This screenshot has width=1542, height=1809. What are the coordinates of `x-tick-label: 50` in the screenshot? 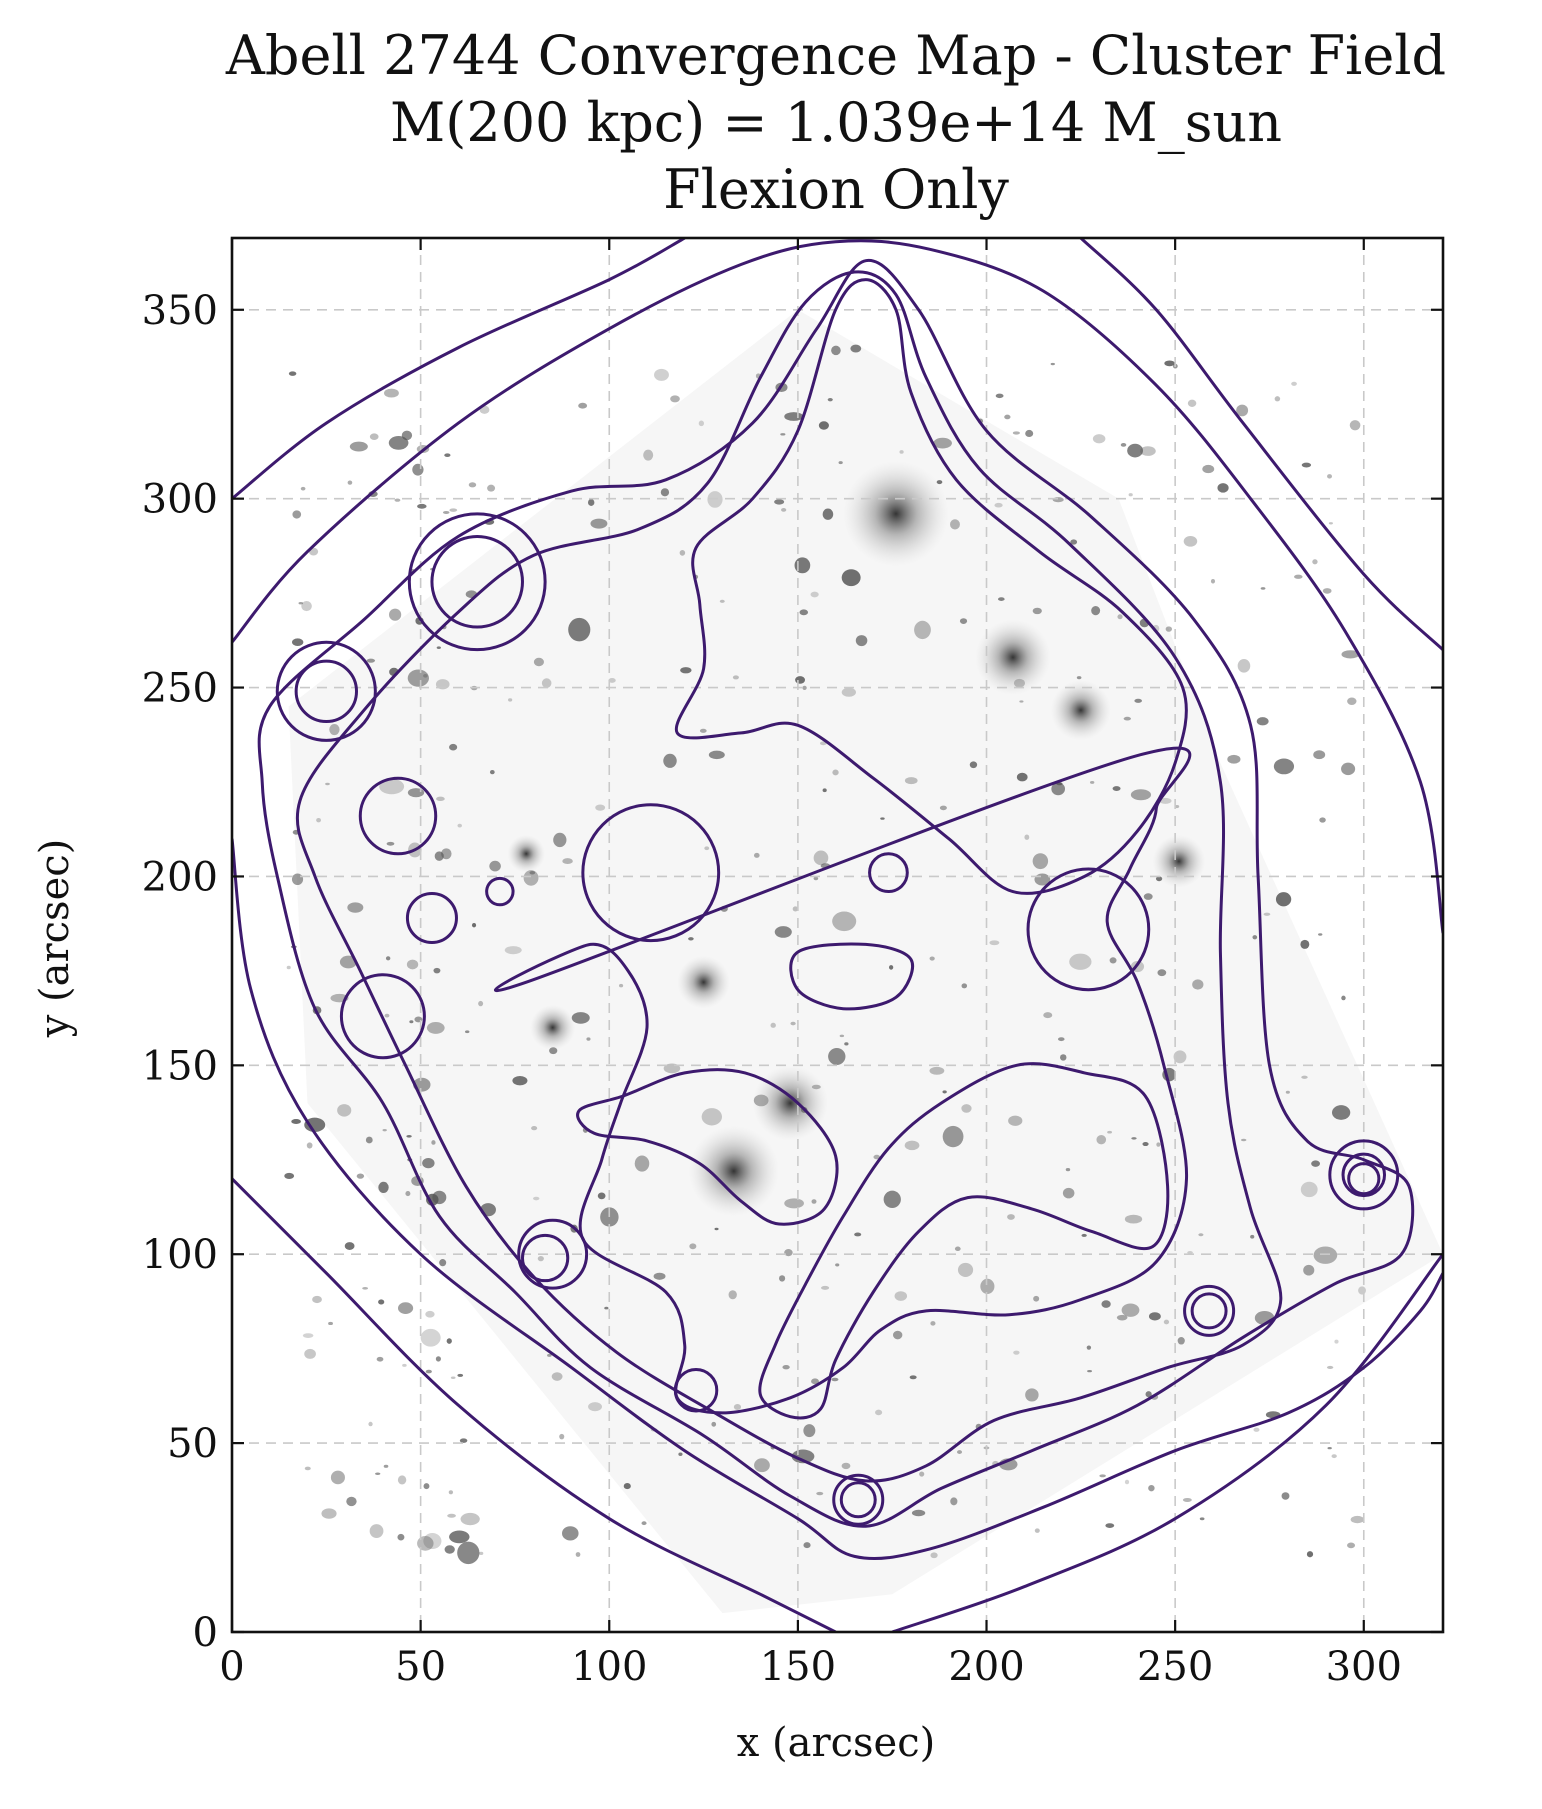 It's located at (420, 1667).